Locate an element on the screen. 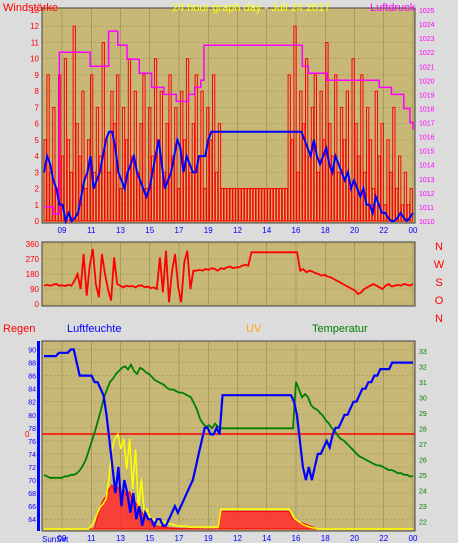 The image size is (458, 543). temperature-label: Temperatur is located at coordinates (340, 329).